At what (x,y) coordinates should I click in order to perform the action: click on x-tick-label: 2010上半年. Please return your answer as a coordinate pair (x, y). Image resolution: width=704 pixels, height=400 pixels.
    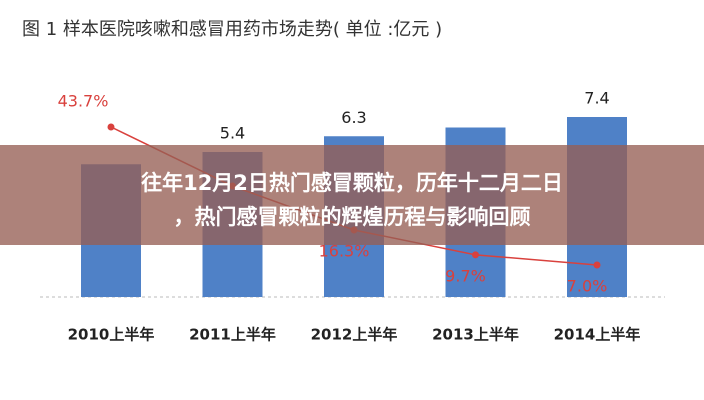
    Looking at the image, I should click on (111, 335).